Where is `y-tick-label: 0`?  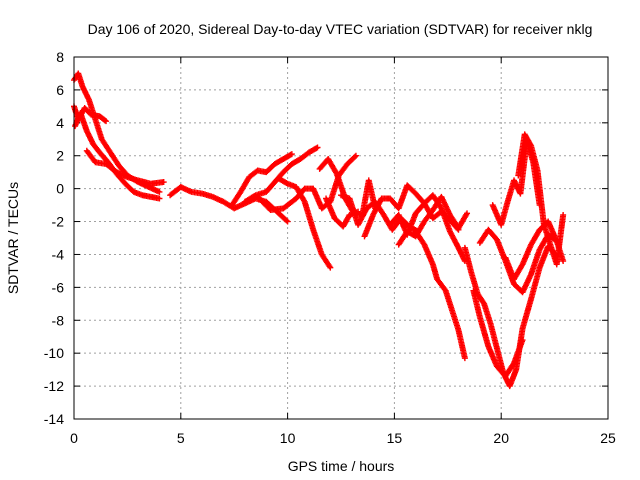 y-tick-label: 0 is located at coordinates (60, 189).